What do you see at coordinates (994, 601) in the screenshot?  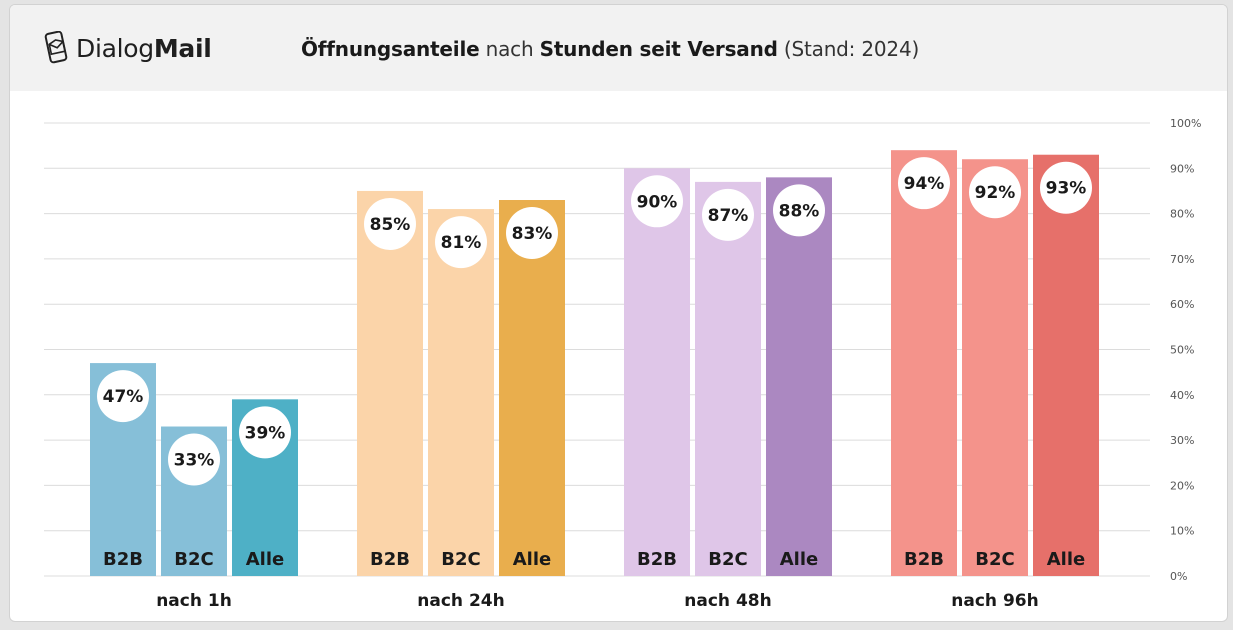 I see `x-category-label: nach 96h` at bounding box center [994, 601].